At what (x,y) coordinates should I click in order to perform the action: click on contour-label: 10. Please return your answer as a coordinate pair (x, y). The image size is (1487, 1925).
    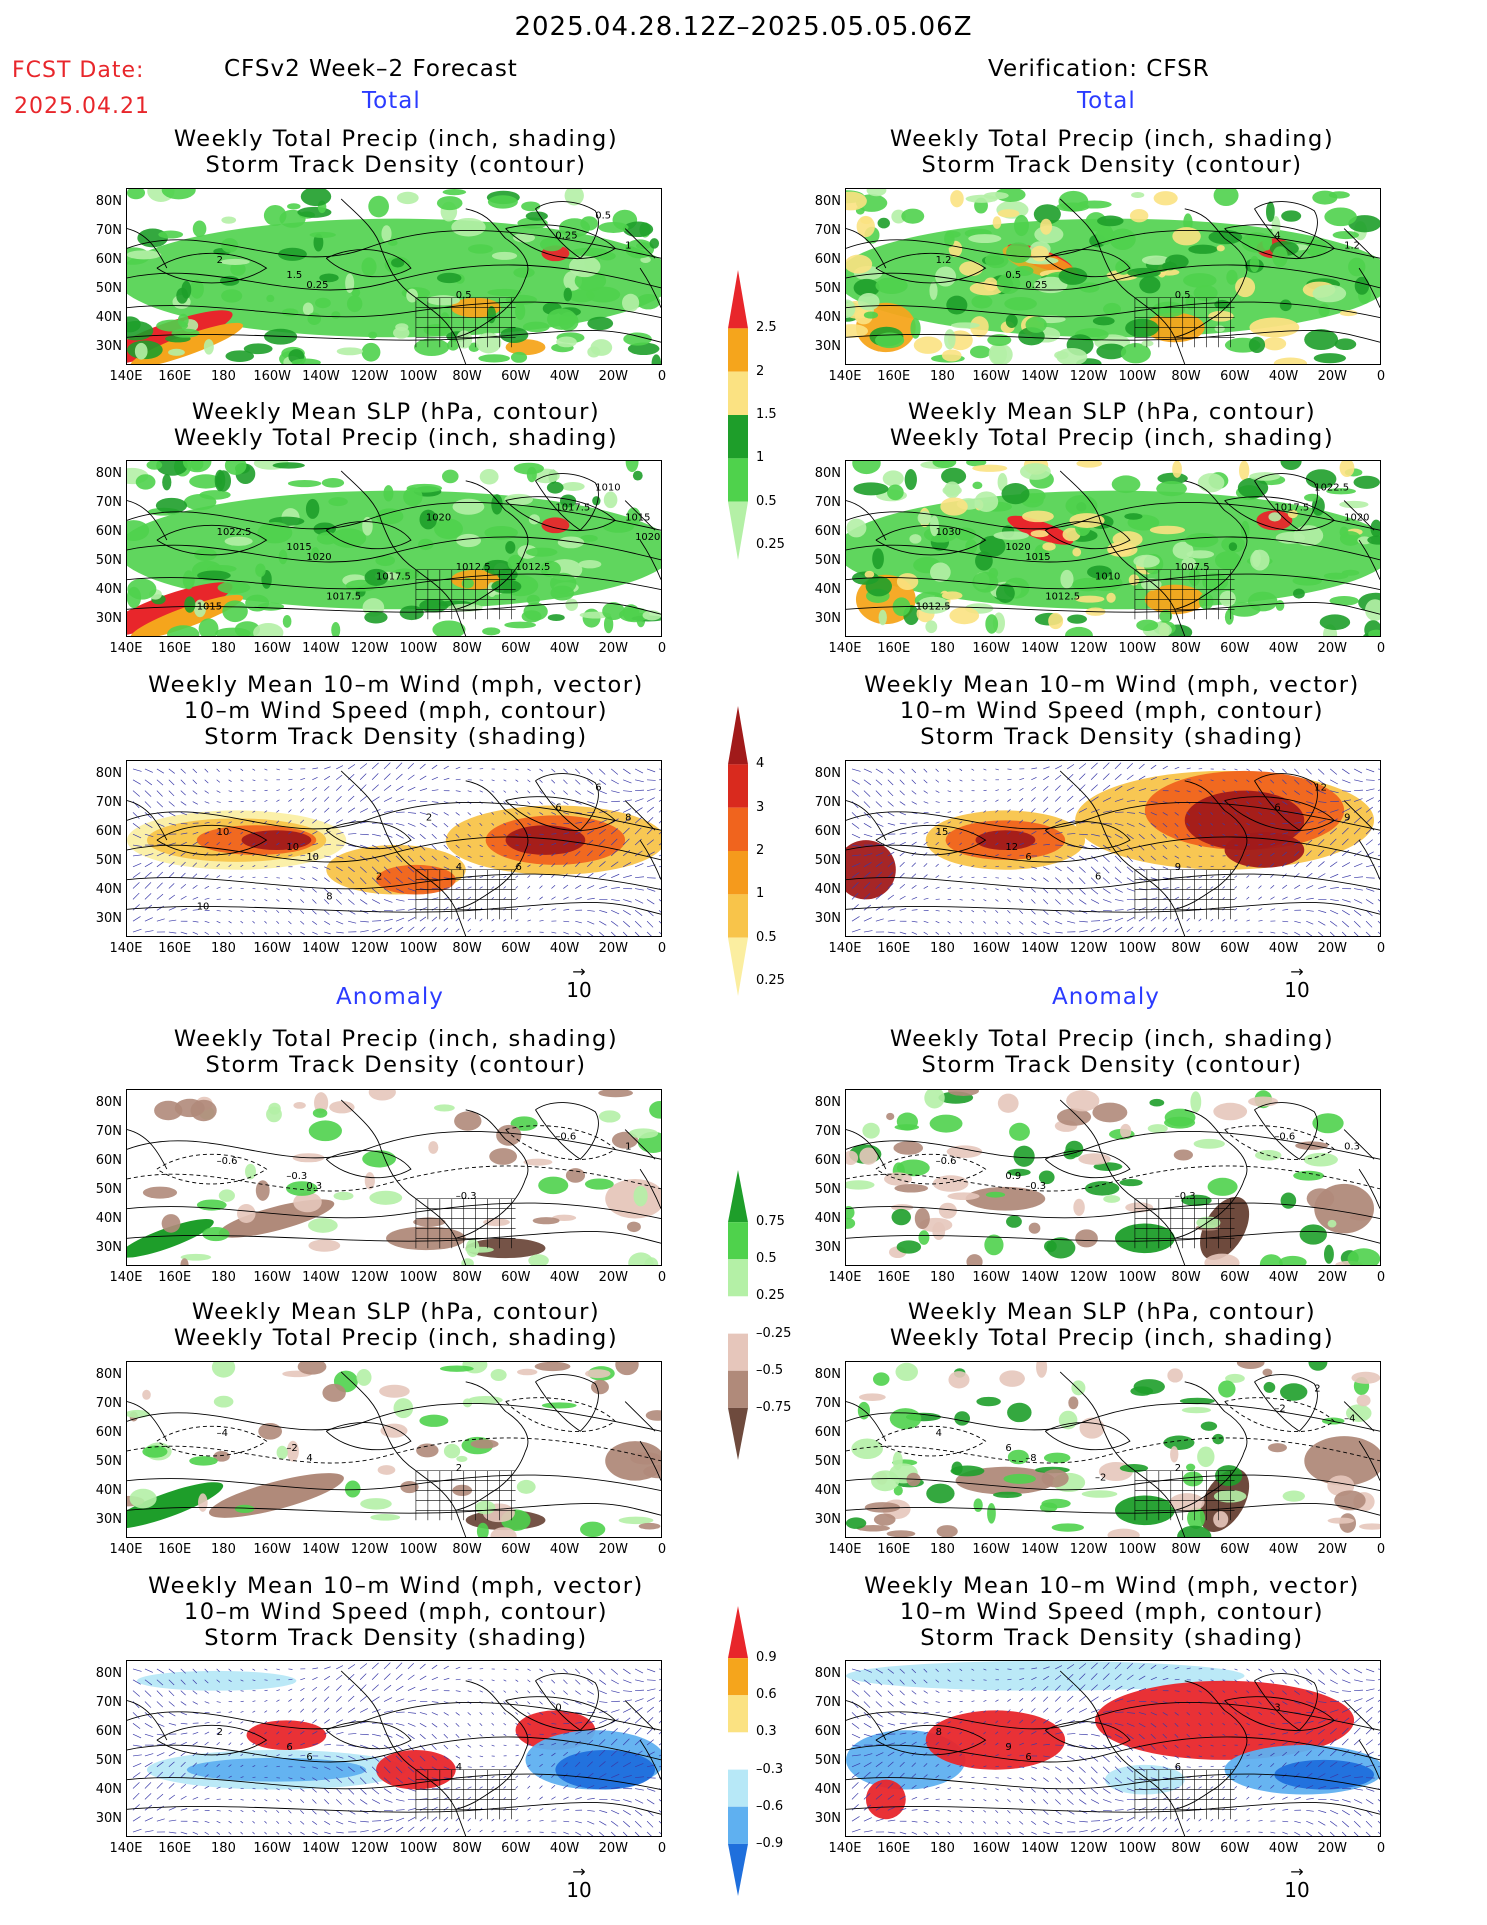
    Looking at the image, I should click on (203, 906).